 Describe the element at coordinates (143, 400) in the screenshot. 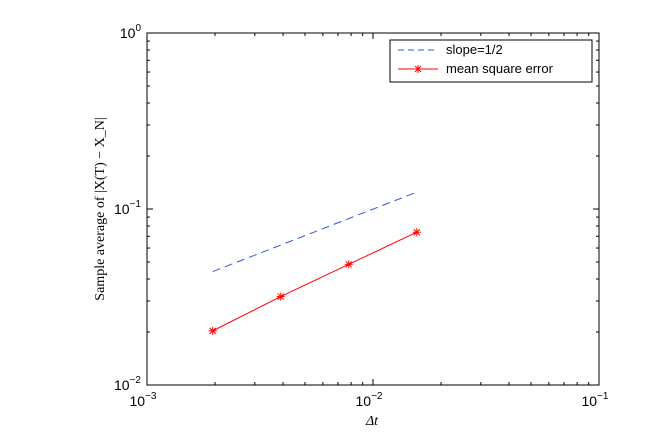

I see `x-tick-label: 10⁻³` at that location.